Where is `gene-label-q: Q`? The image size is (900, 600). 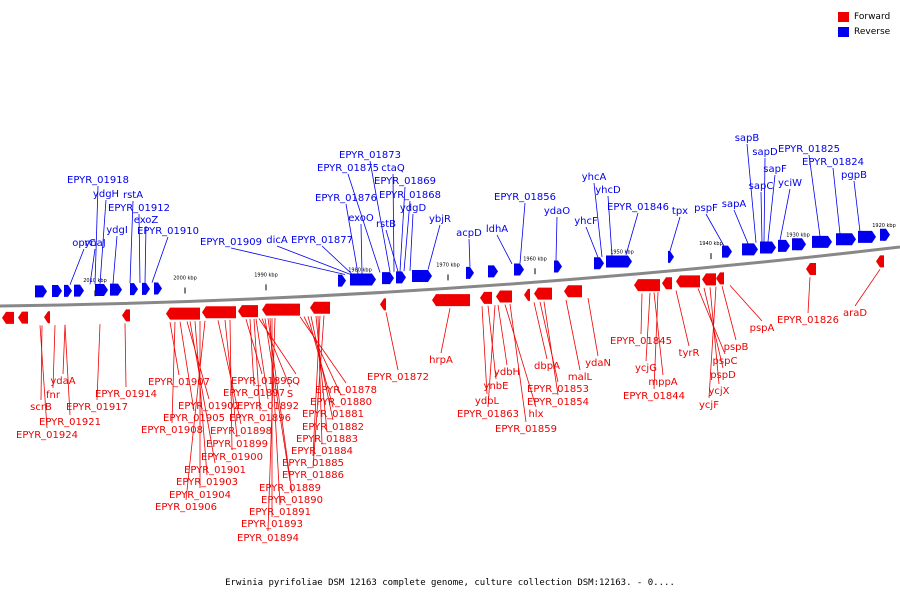 gene-label-q: Q is located at coordinates (296, 381).